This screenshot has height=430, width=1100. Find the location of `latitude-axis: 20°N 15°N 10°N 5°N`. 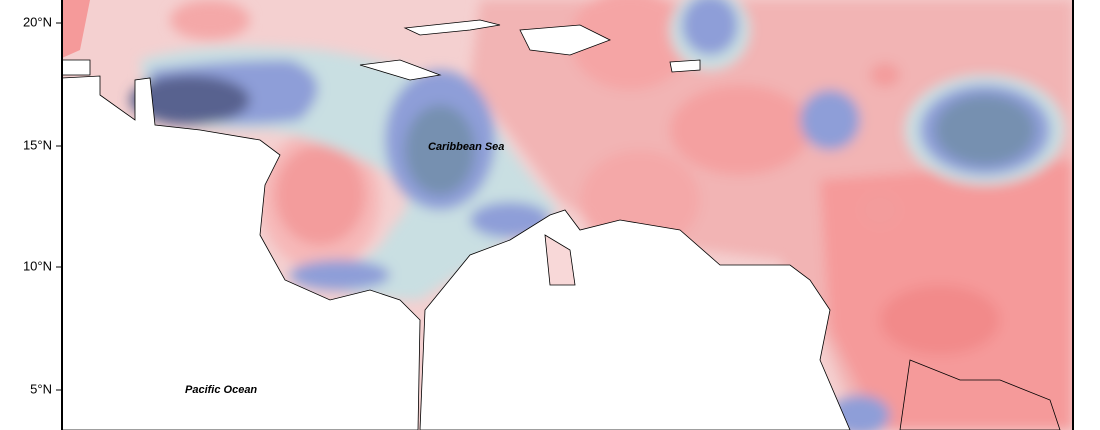

latitude-axis: 20°N 15°N 10°N 5°N is located at coordinates (42, 205).